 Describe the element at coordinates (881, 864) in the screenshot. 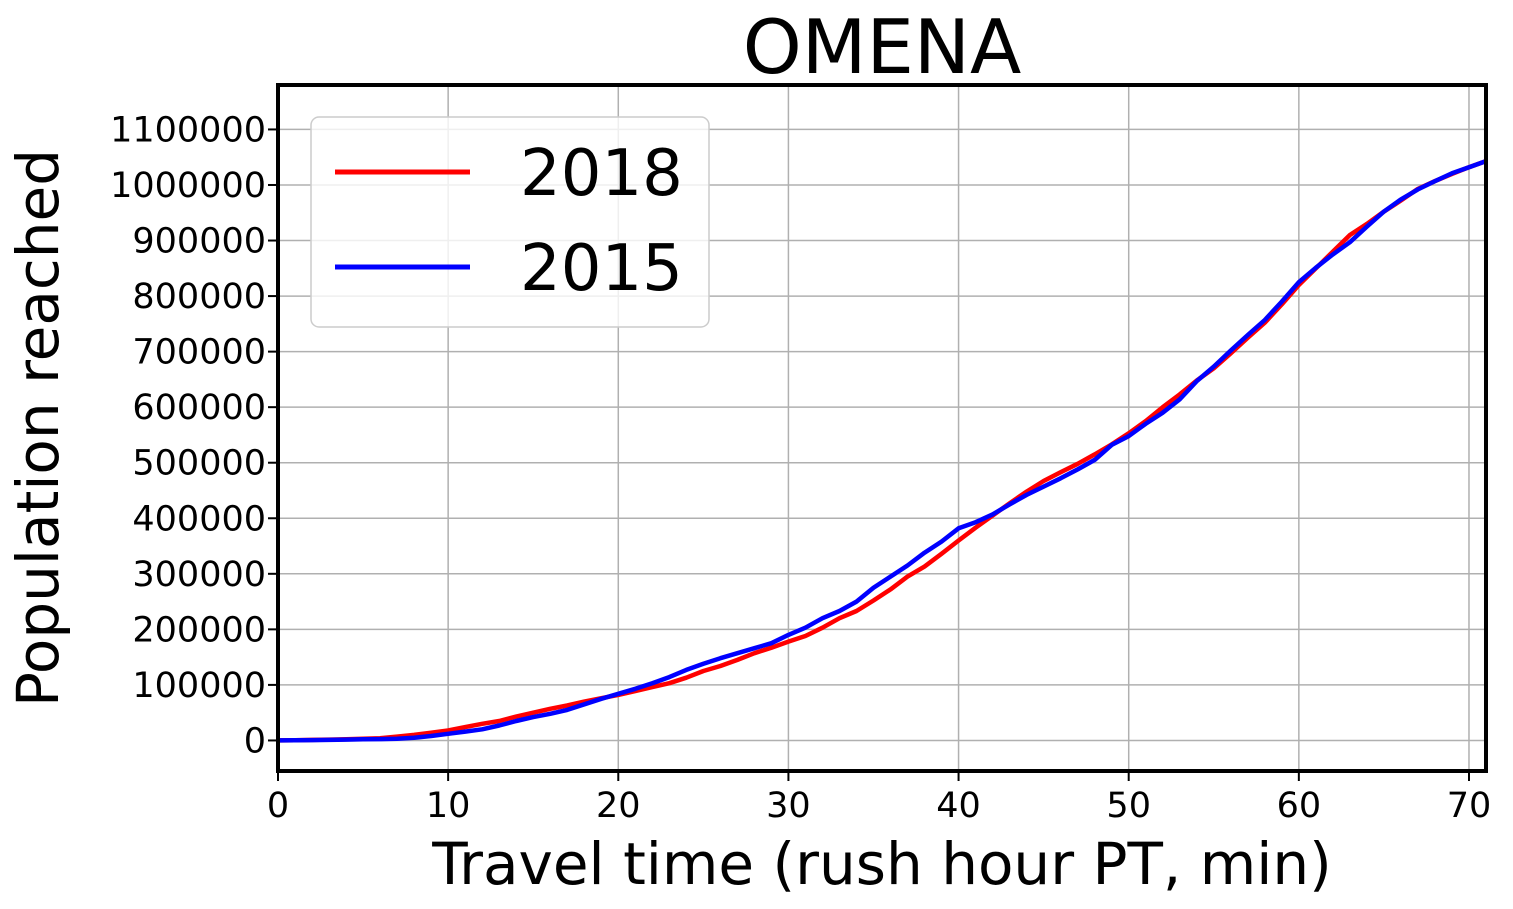

I see `x-axis-label: Travel time (rush hour PT, min)` at that location.